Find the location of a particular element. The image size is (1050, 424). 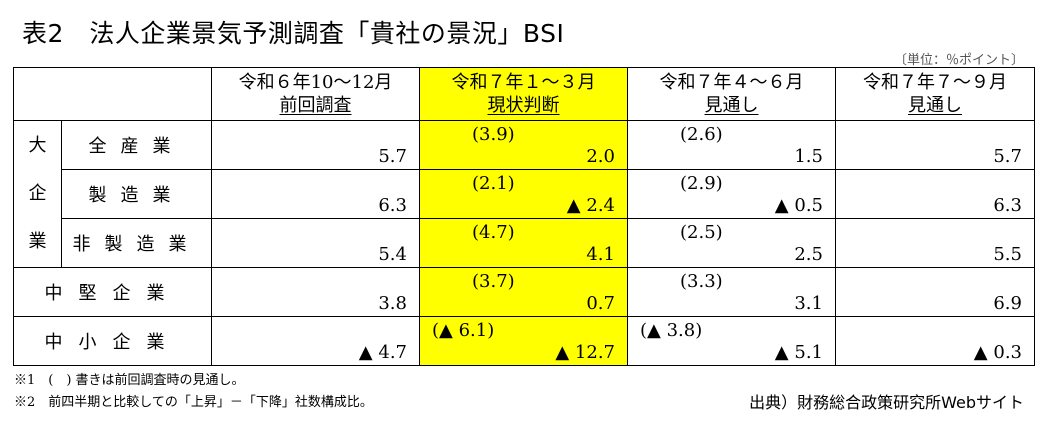

cell-value: ▲ 5.1 is located at coordinates (798, 352).